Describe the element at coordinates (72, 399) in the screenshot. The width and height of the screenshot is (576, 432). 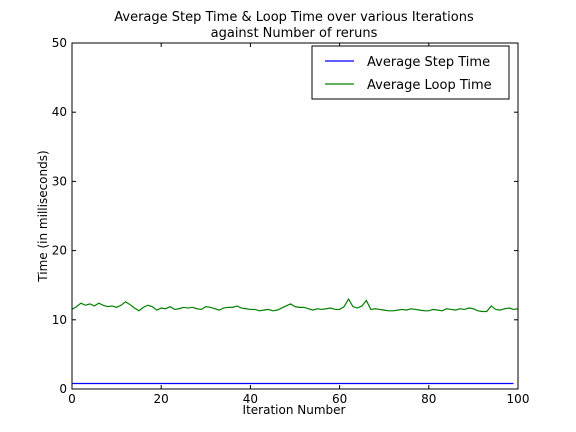
I see `x-tick-label: 0` at that location.